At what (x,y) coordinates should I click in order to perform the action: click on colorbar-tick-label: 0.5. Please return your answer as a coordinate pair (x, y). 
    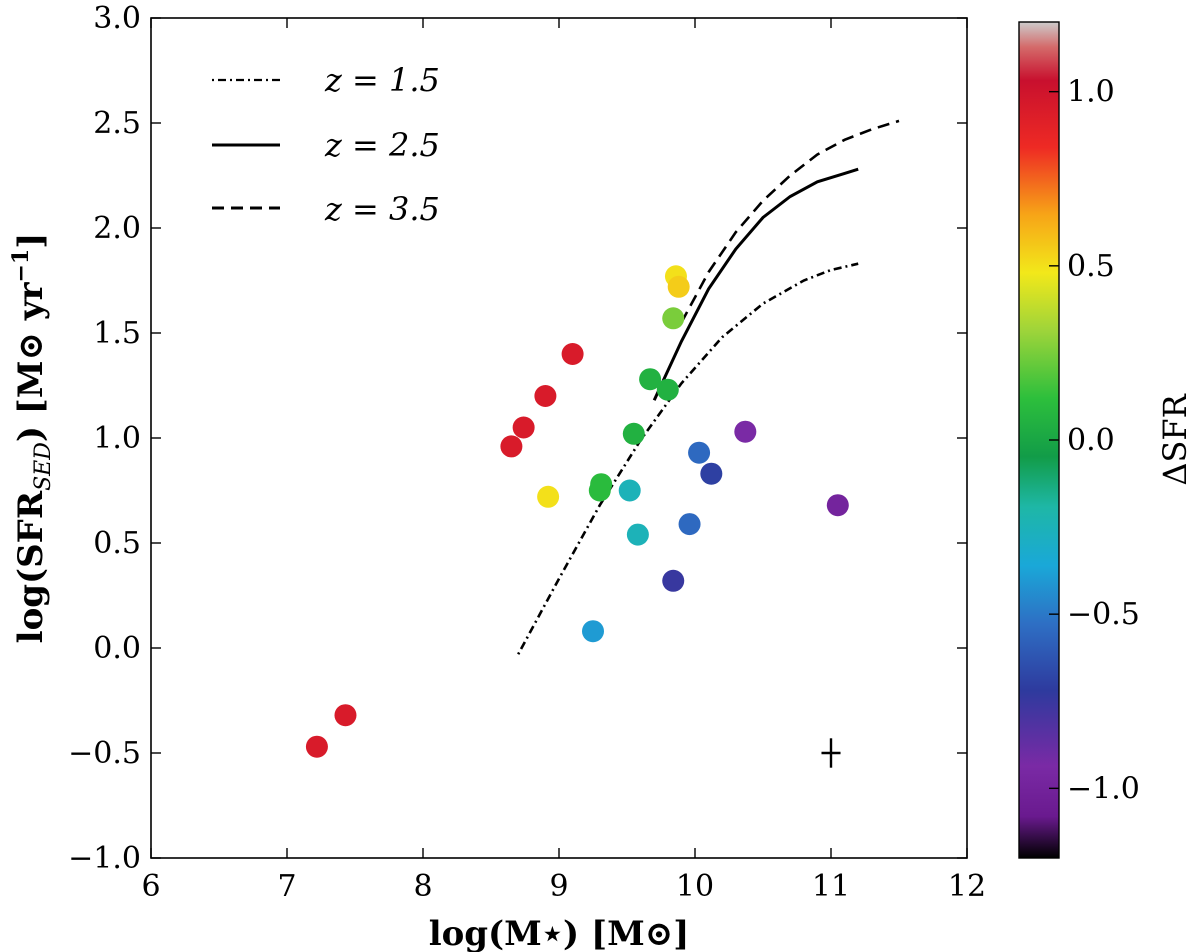
    Looking at the image, I should click on (1091, 266).